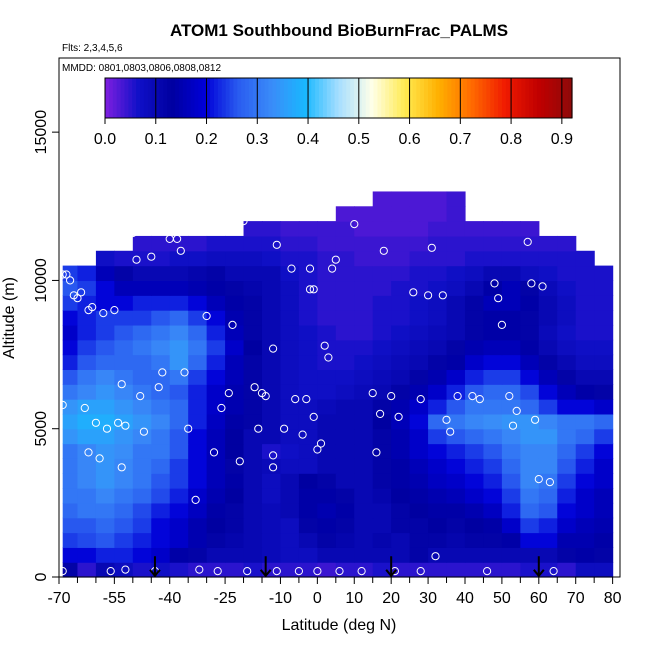 This screenshot has height=650, width=650. Describe the element at coordinates (46, 345) in the screenshot. I see `y-axis: 0 5000 10000 15000` at that location.